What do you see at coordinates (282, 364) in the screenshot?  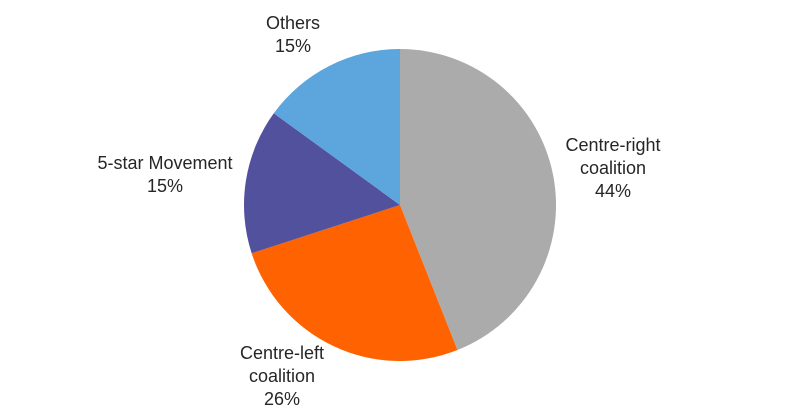 I see `slice-label-centre-left-name: Centre-left coalition` at bounding box center [282, 364].